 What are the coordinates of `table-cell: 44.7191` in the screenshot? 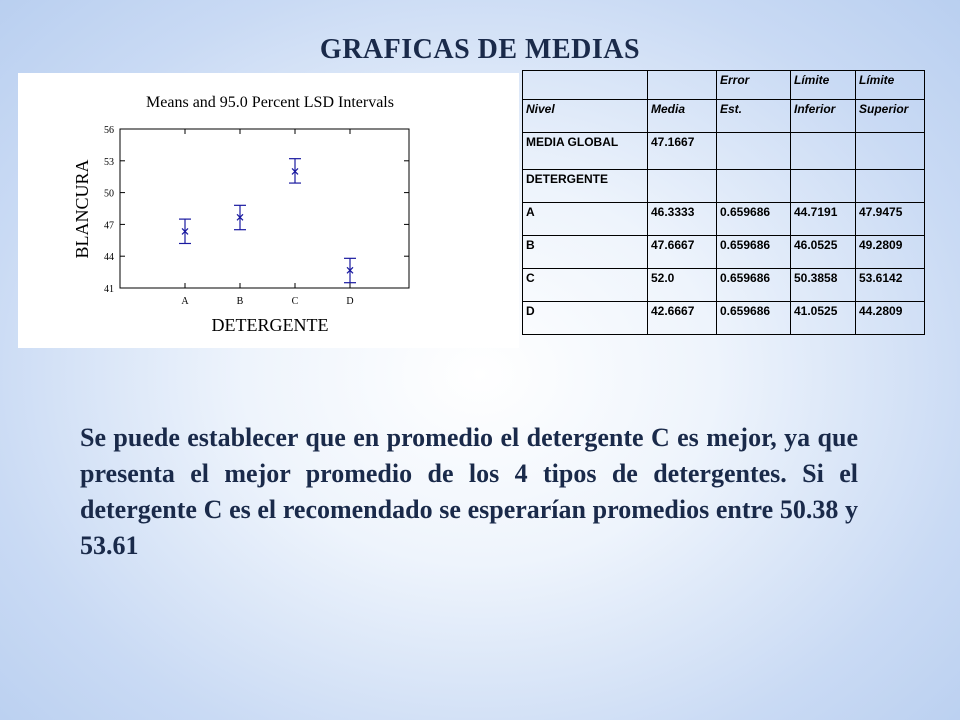 It's located at (823, 219).